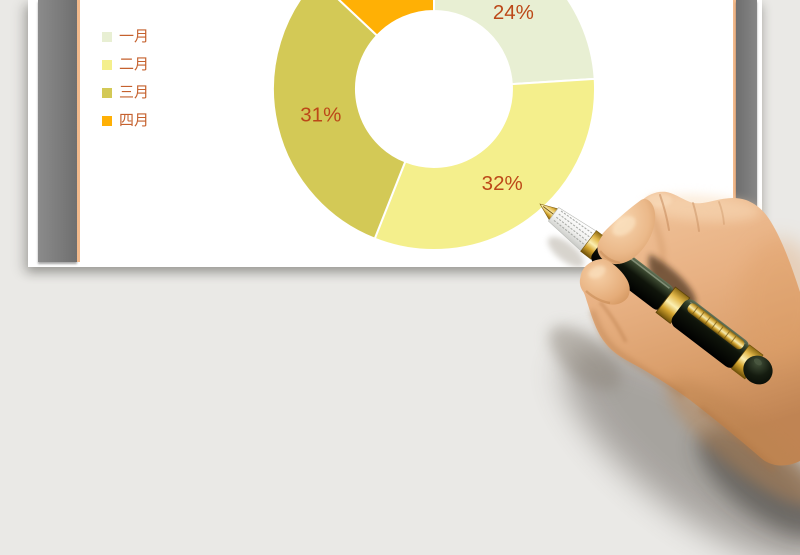 The image size is (800, 555). I want to click on pen-center-band, so click(673, 305).